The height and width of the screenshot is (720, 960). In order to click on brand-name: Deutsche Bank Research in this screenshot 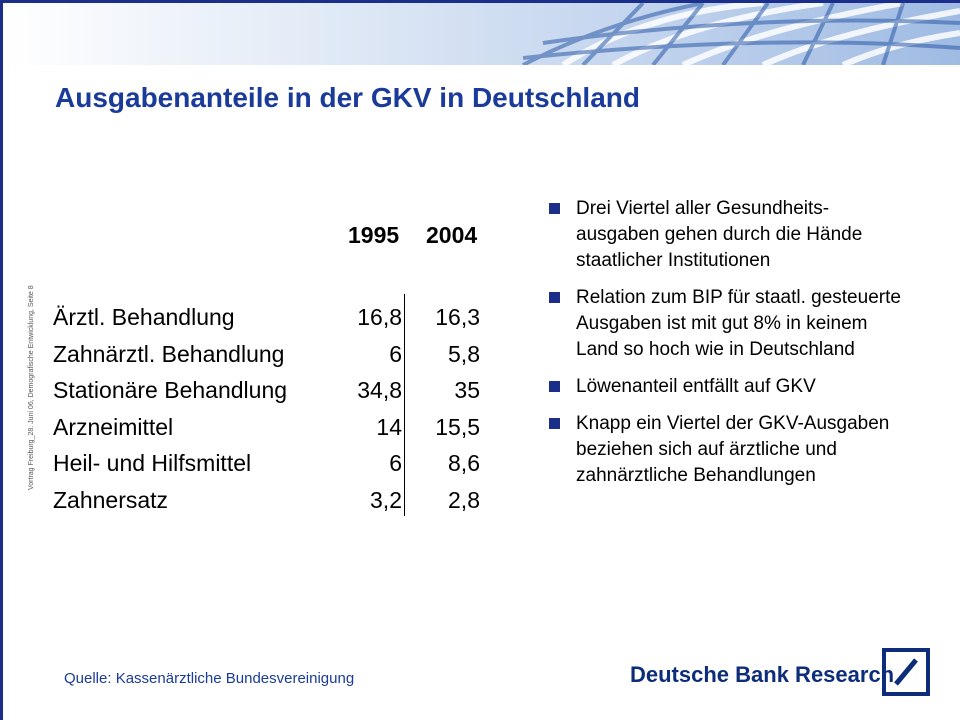, I will do `click(762, 674)`.